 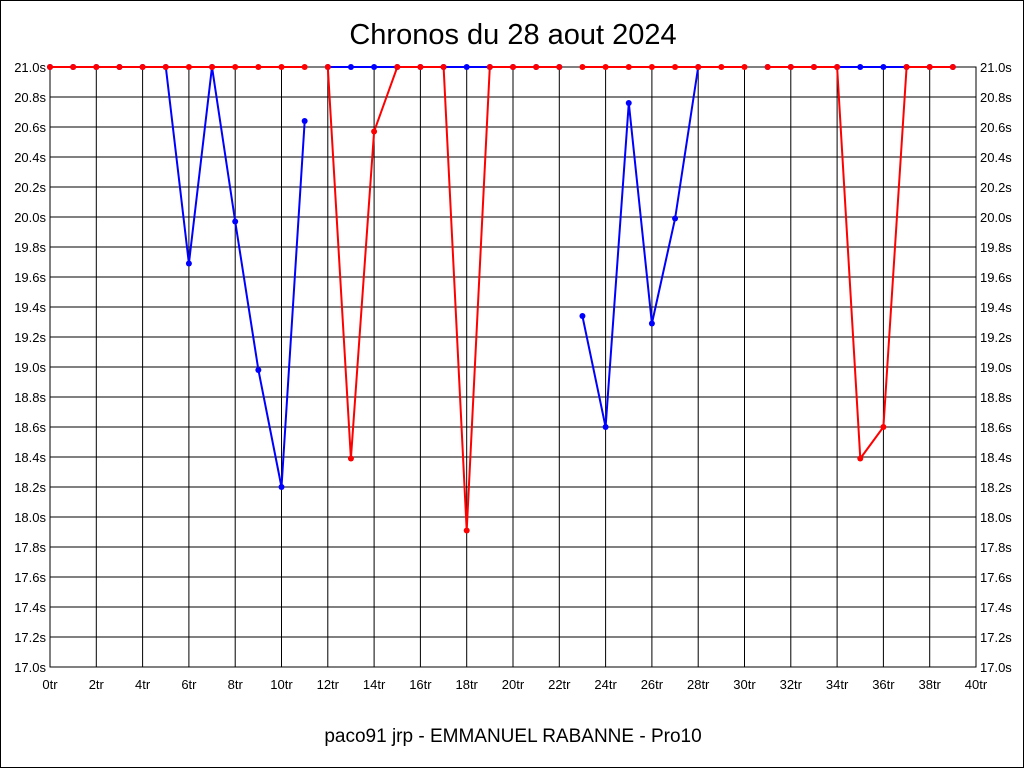 I want to click on y-tick-label-right: 18.0s, so click(x=996, y=517).